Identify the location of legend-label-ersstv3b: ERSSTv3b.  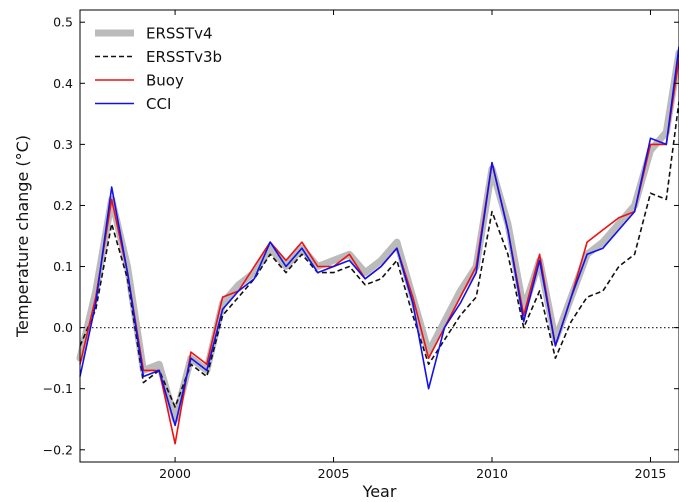
(184, 57).